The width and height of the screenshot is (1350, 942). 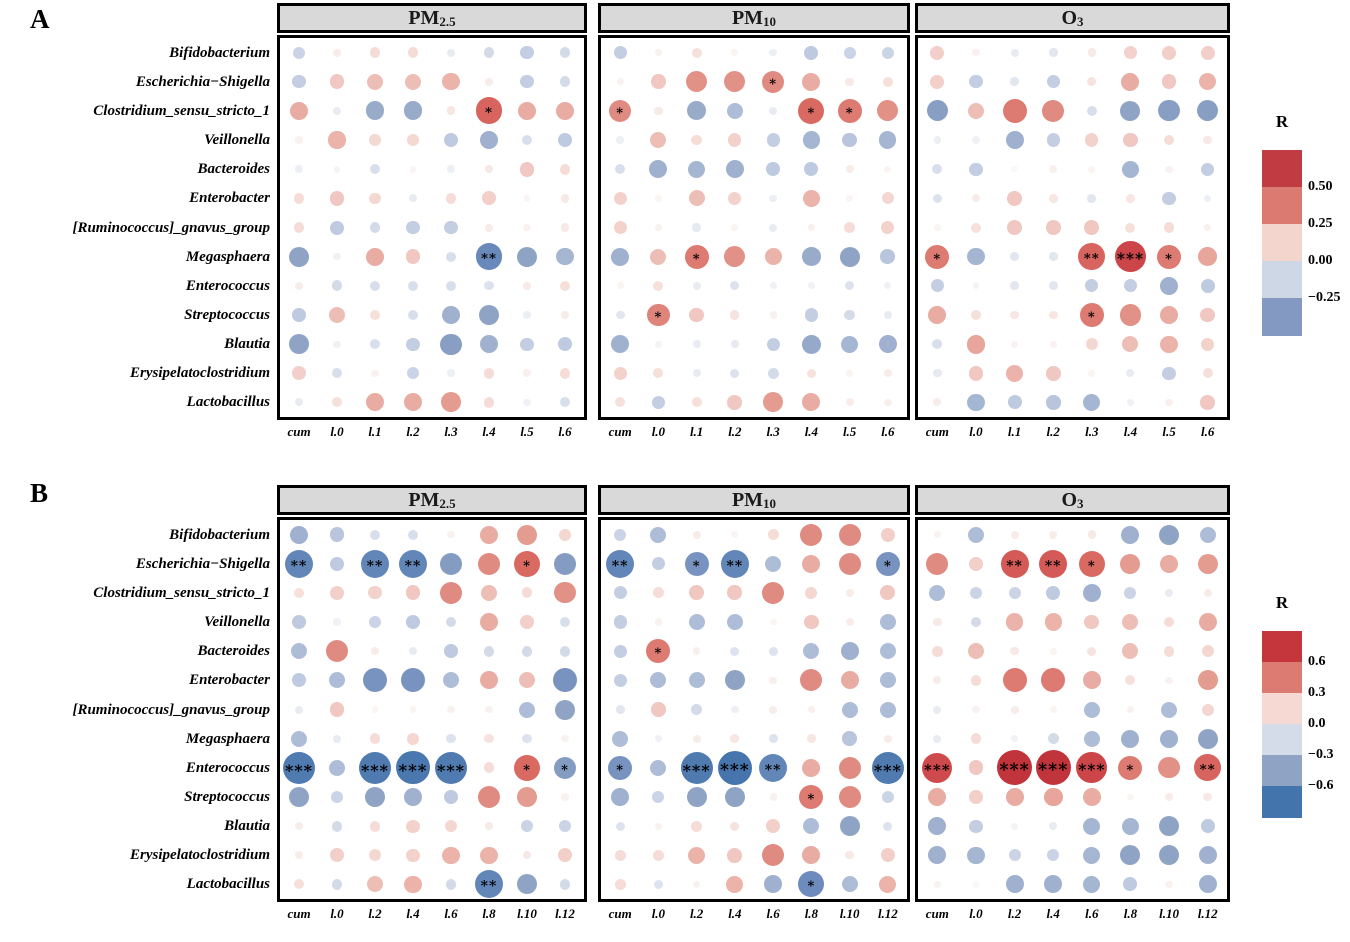 I want to click on legend-color-block, so click(x=1282, y=647).